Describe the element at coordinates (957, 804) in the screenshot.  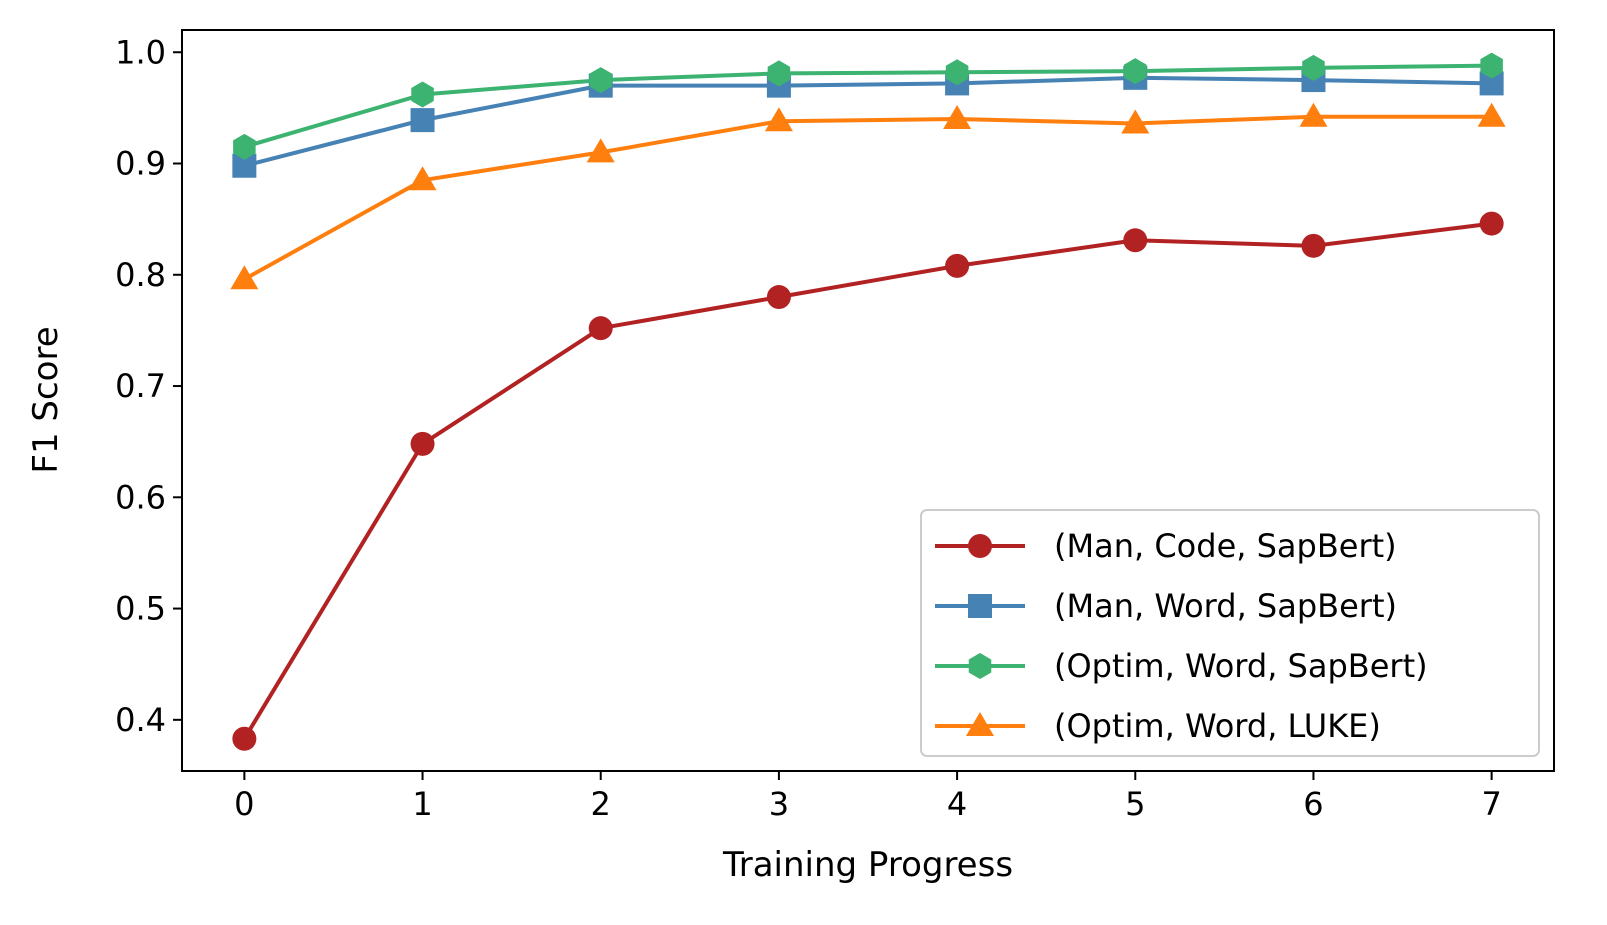
I see `x-tick-label: 4` at that location.